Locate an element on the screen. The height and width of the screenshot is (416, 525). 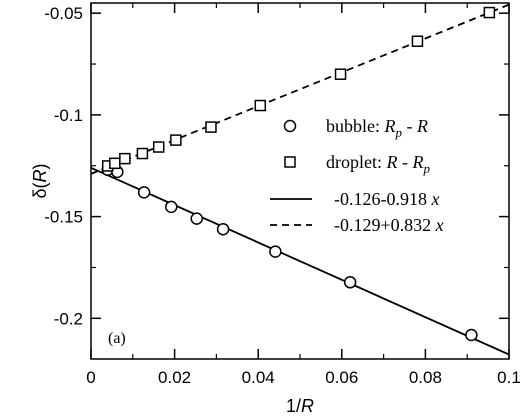
legend-label-bubble-fit: -0.126-0.918 x is located at coordinates (387, 199).